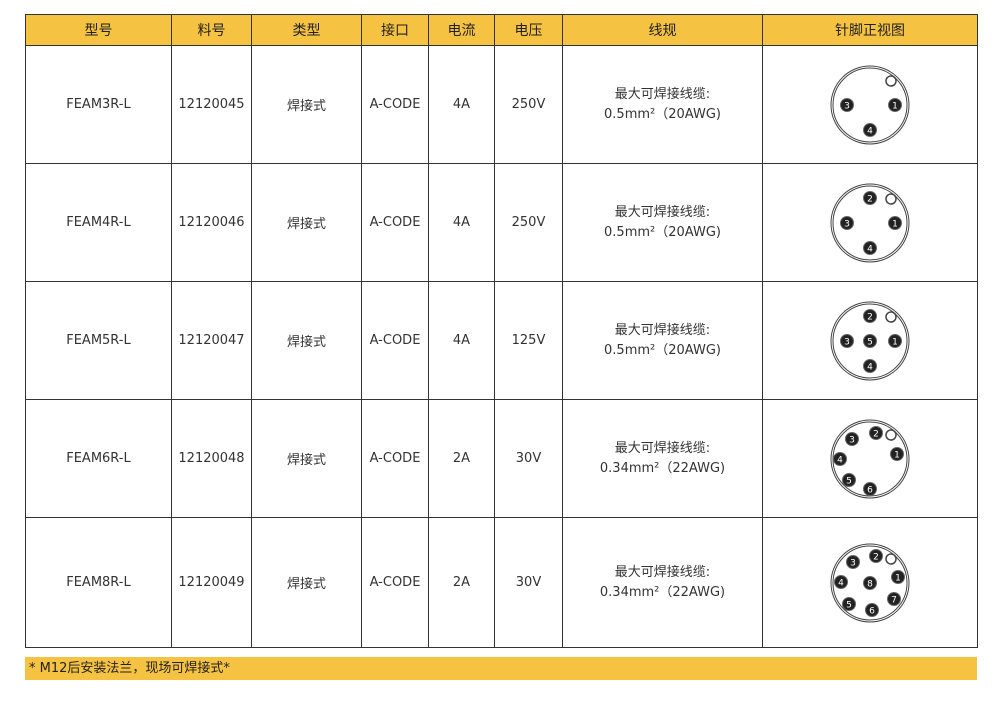  I want to click on model-cell: FEAM3R-L, so click(98, 104).